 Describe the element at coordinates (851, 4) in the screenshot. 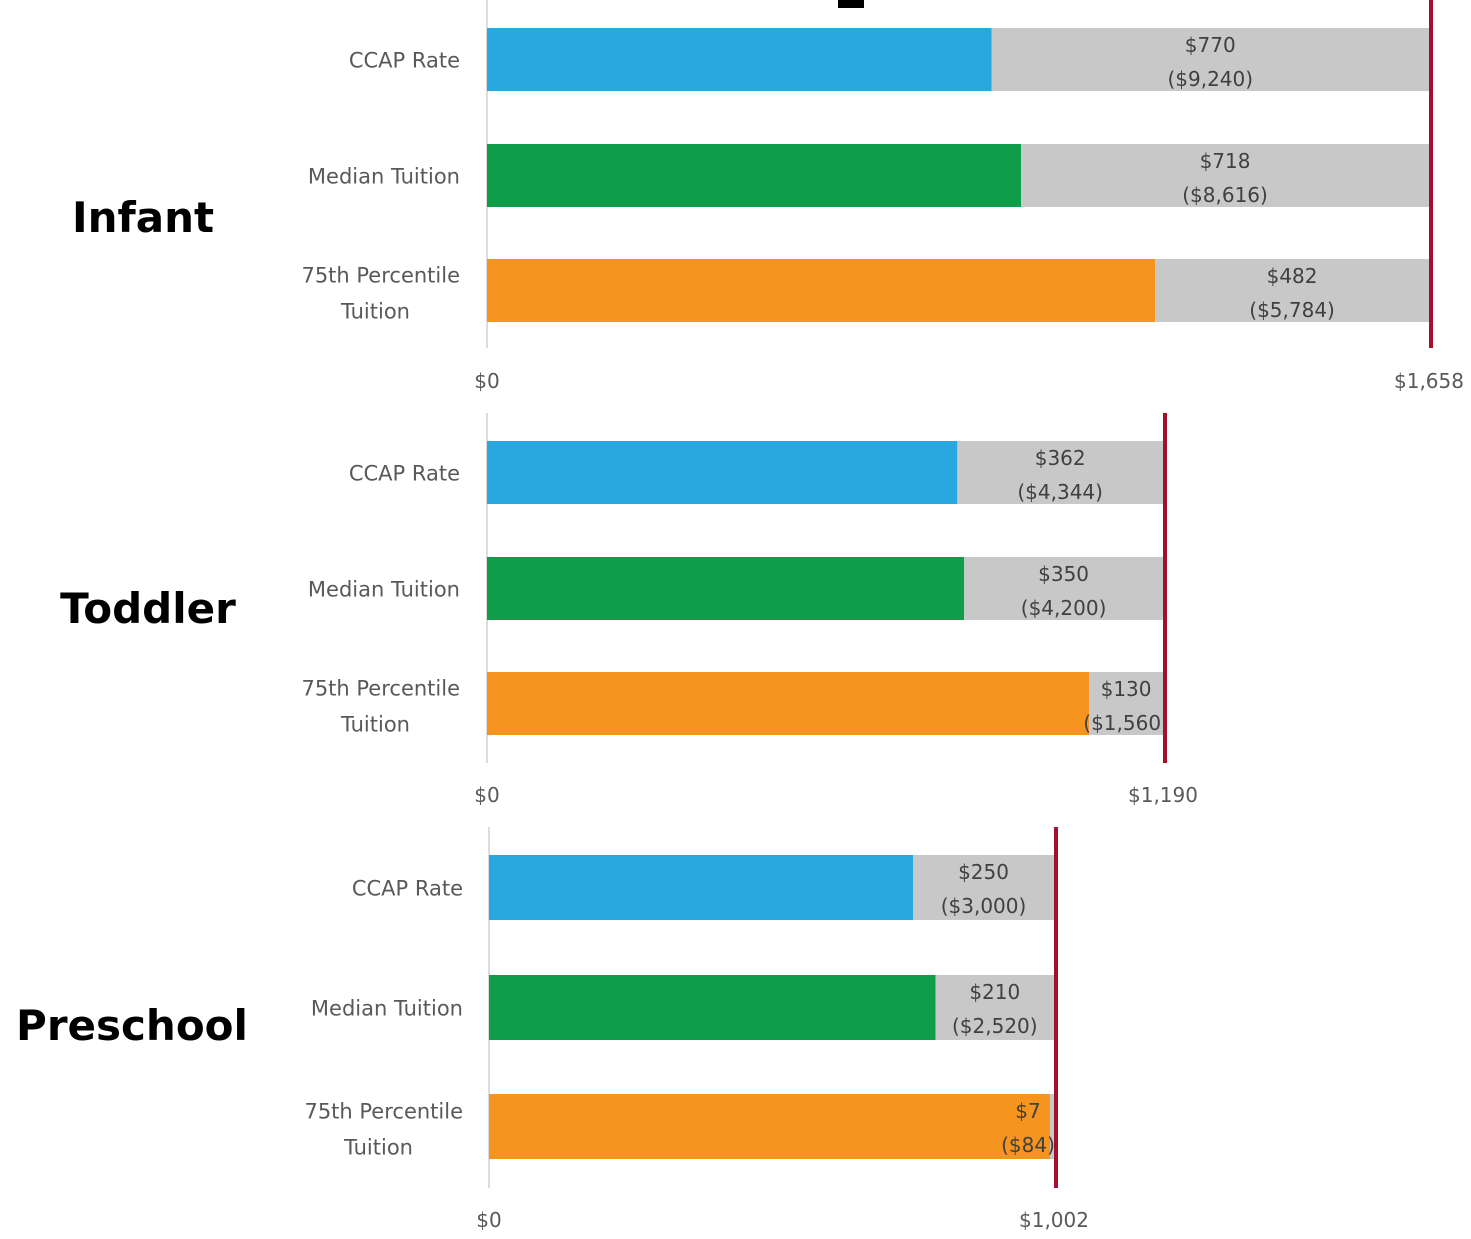

I see `clipped-title-fragment` at that location.